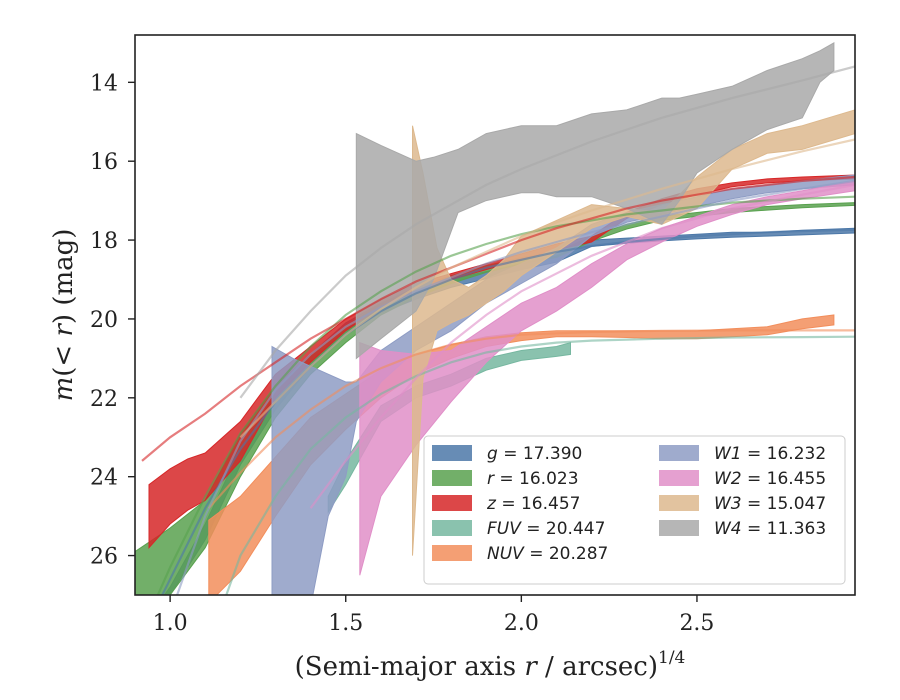 The image size is (900, 700). Describe the element at coordinates (433, 615) in the screenshot. I see `x-axis-ticks: 1.0 1.5 2.0 2.5` at that location.